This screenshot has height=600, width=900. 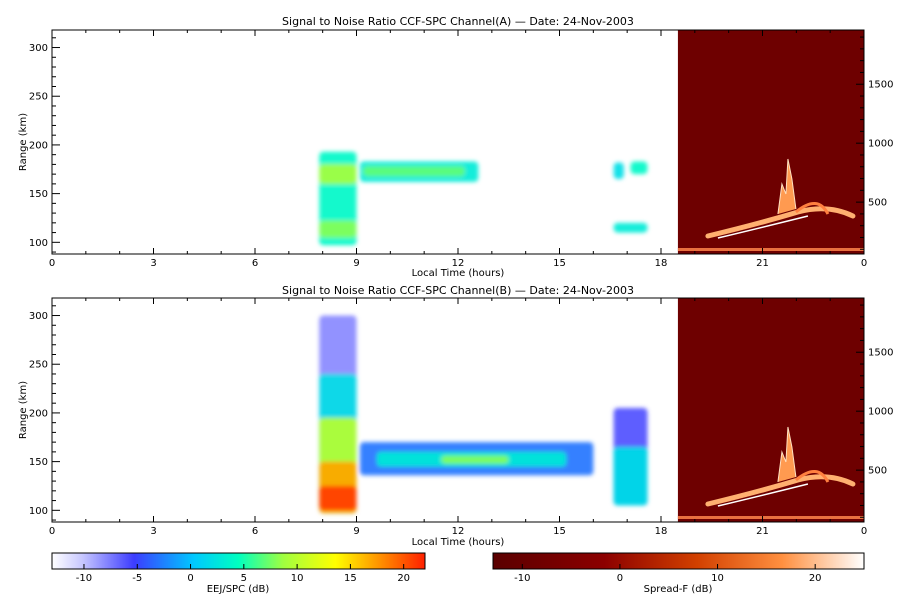 I want to click on panel-b-spread-f-layer, so click(x=770, y=410).